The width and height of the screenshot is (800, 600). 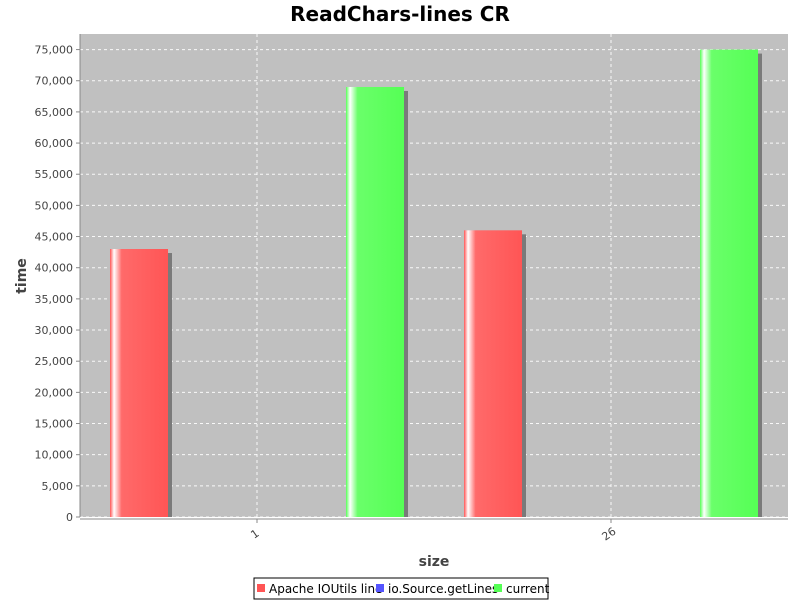 What do you see at coordinates (254, 534) in the screenshot?
I see `x-tick-label: 1` at bounding box center [254, 534].